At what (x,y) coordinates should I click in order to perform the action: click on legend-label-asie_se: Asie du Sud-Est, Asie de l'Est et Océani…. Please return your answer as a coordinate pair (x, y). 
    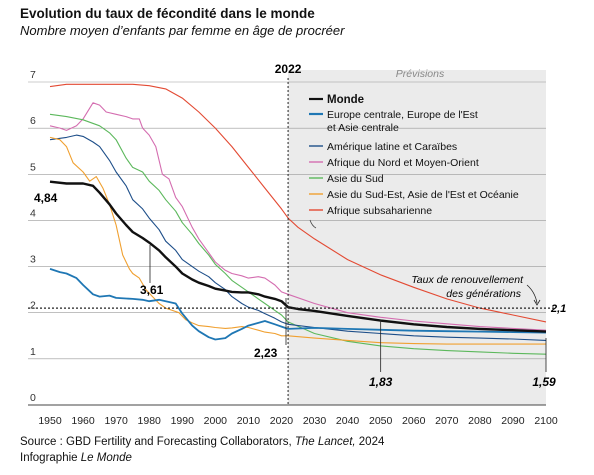
    Looking at the image, I should click on (423, 195).